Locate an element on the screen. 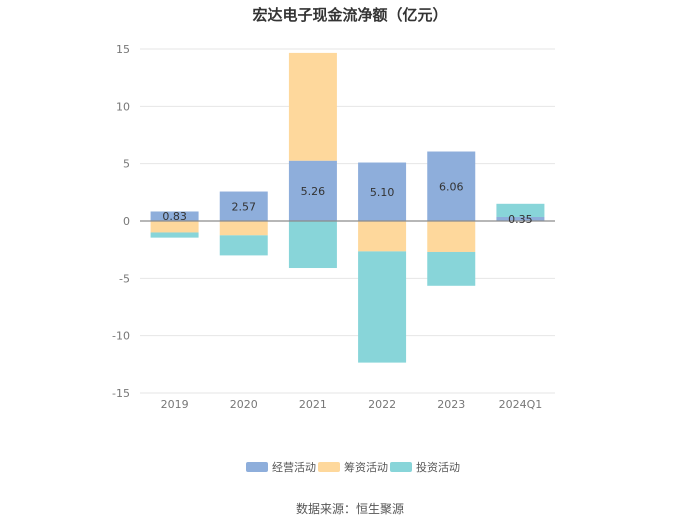 Image resolution: width=700 pixels, height=524 pixels. bar-segment-s2-c0 is located at coordinates (174, 235).